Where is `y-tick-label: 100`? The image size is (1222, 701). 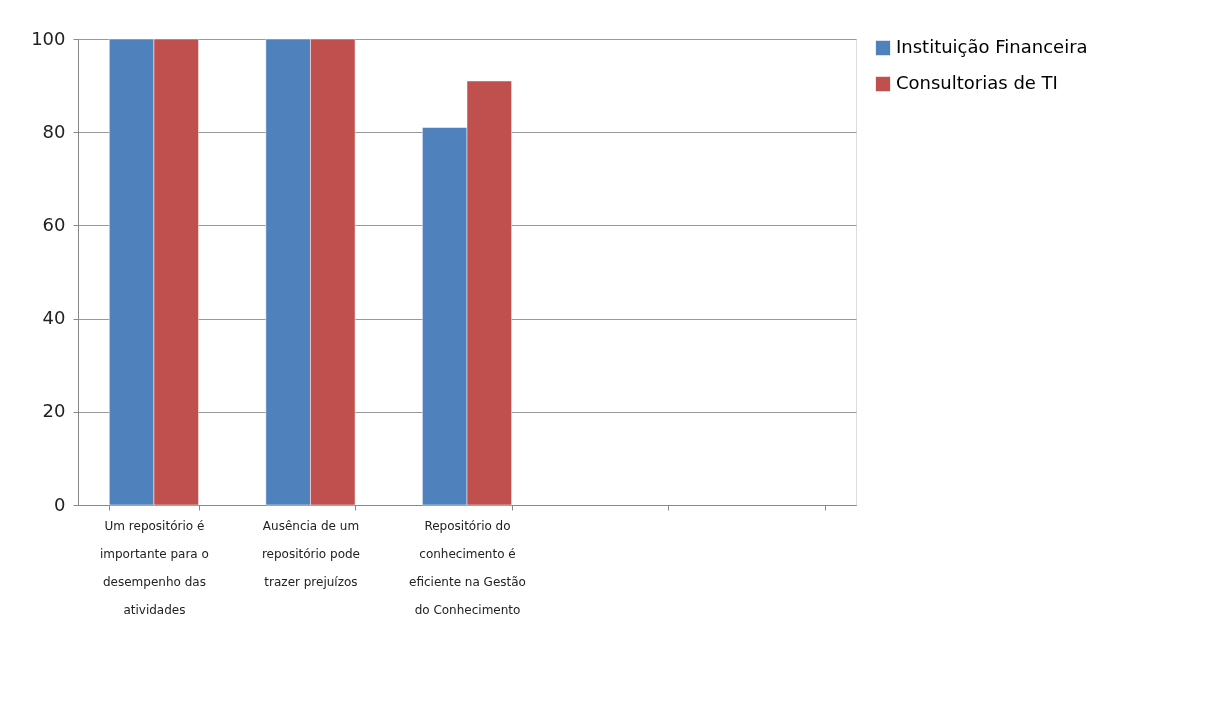 y-tick-label: 100 is located at coordinates (48, 38).